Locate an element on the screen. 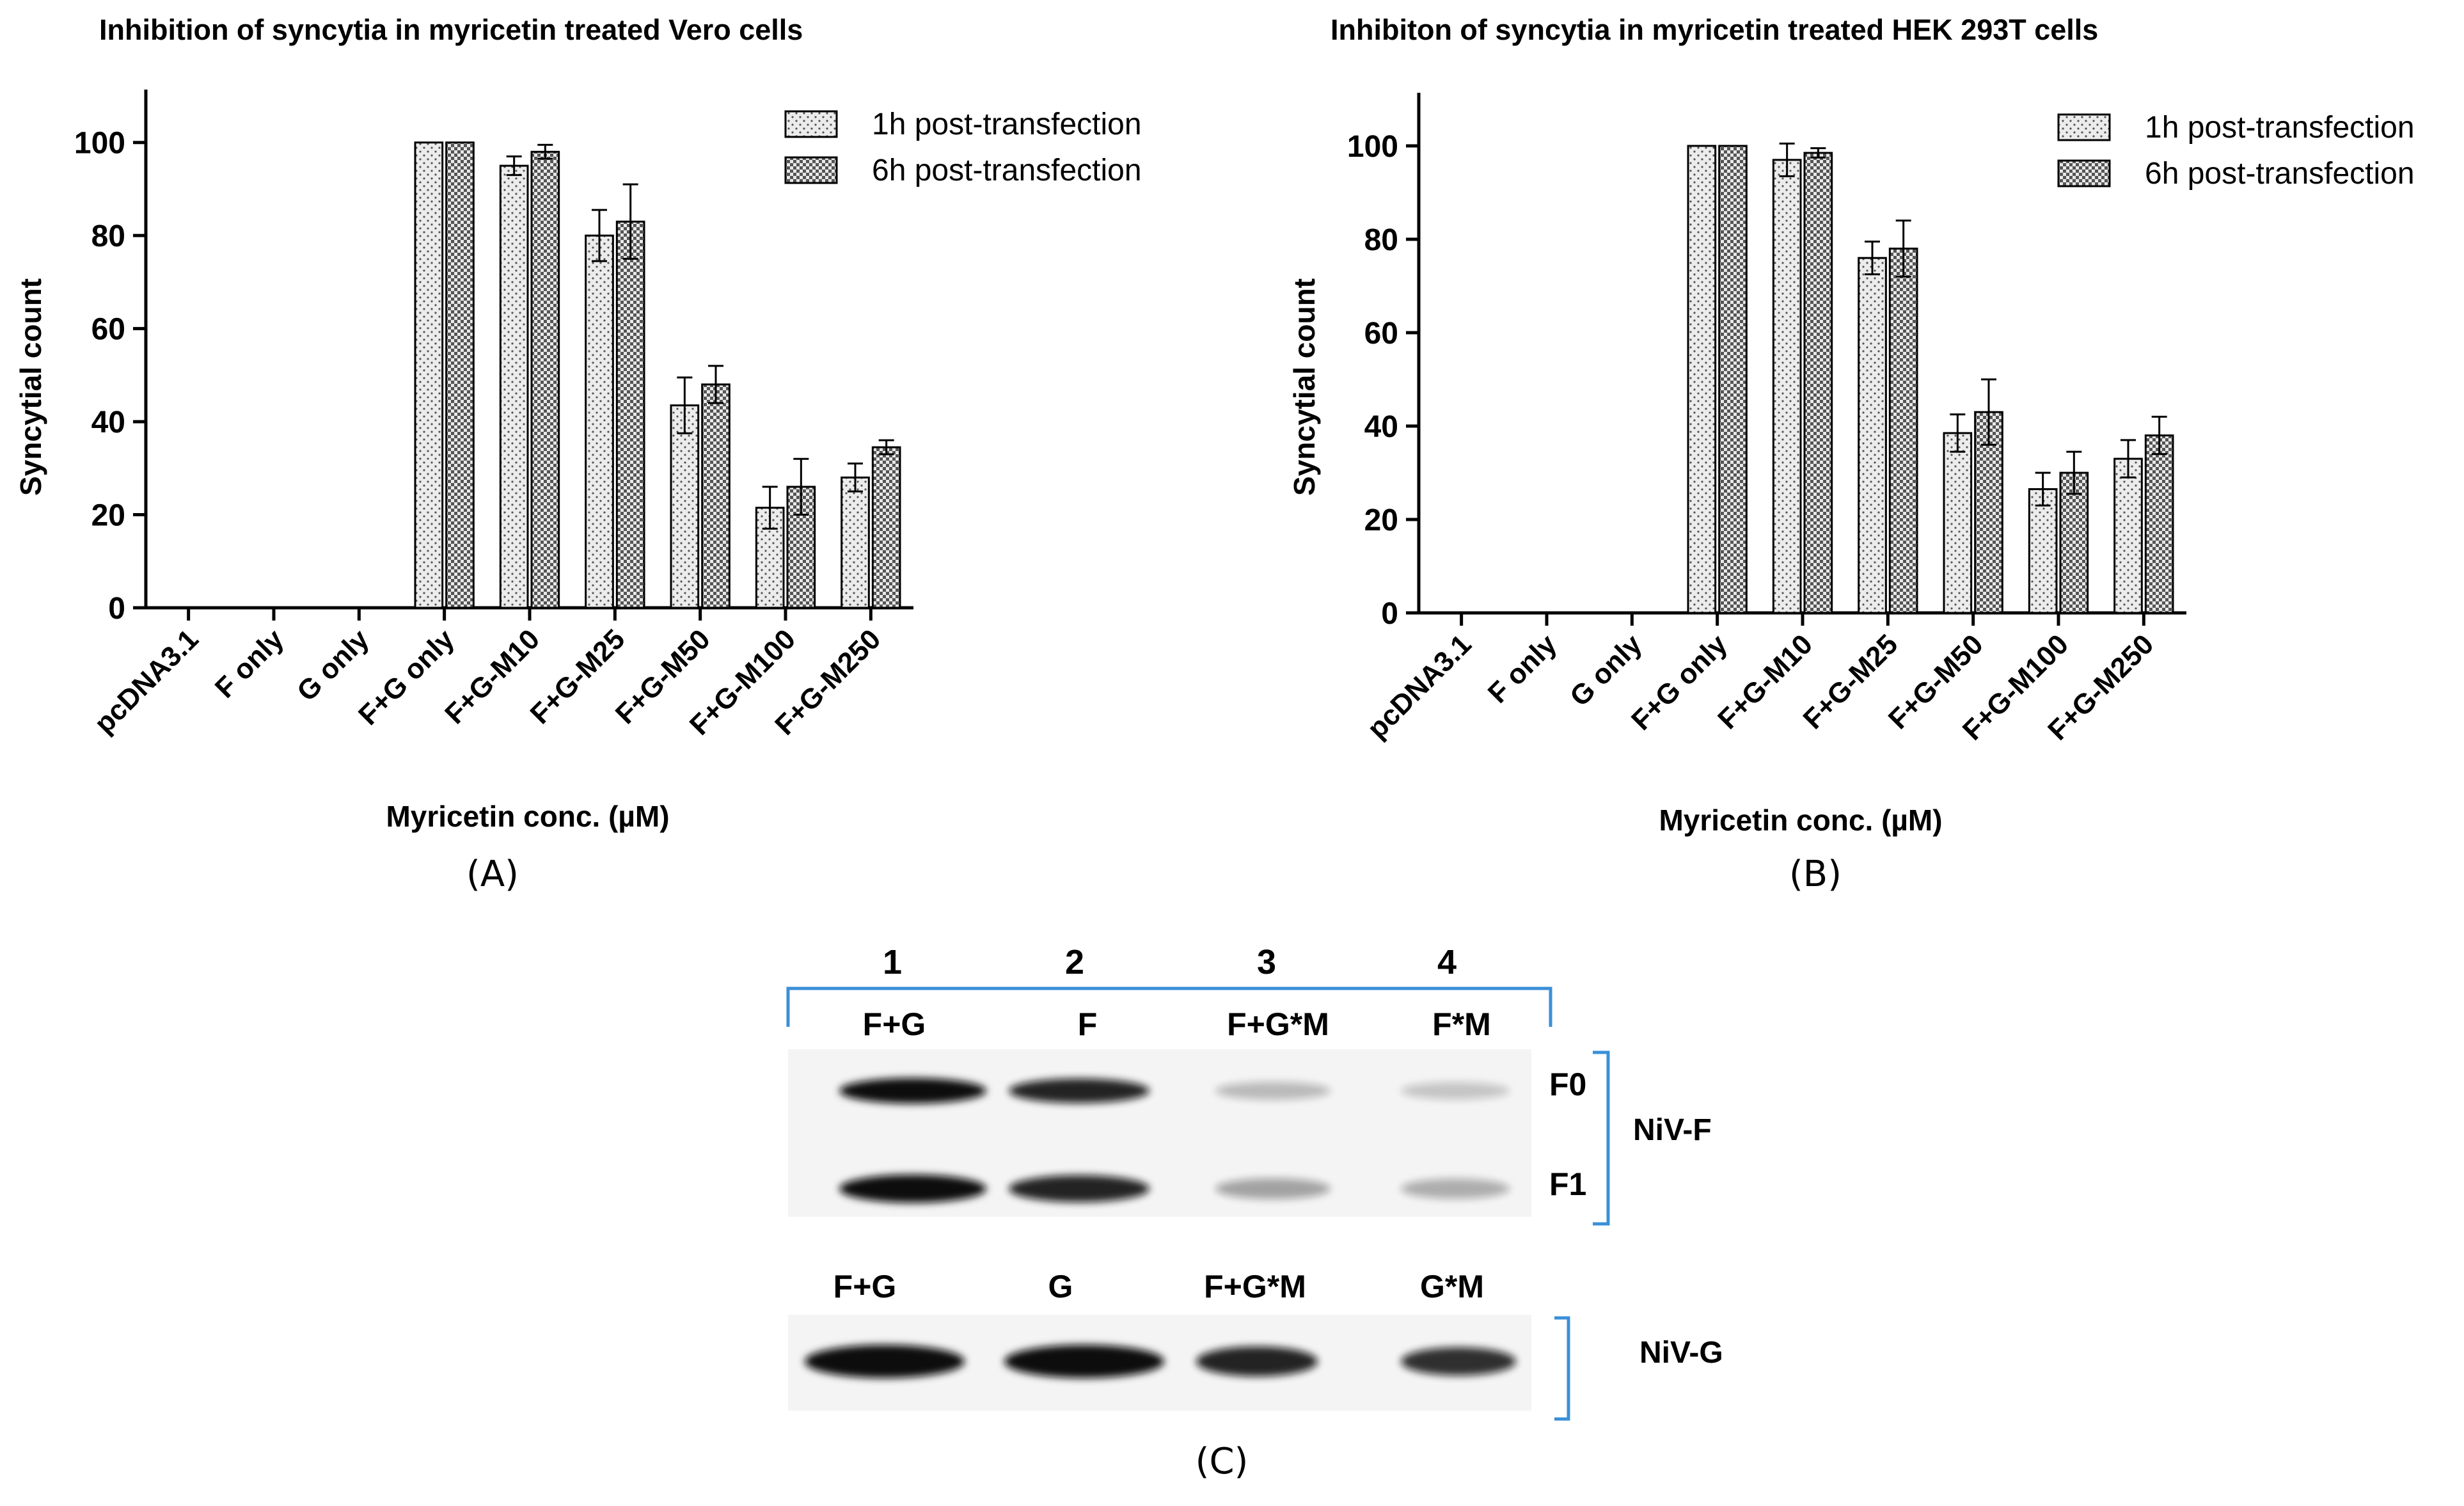 The height and width of the screenshot is (1506, 2464). group-label-nivf: NiV-F is located at coordinates (1672, 1130).